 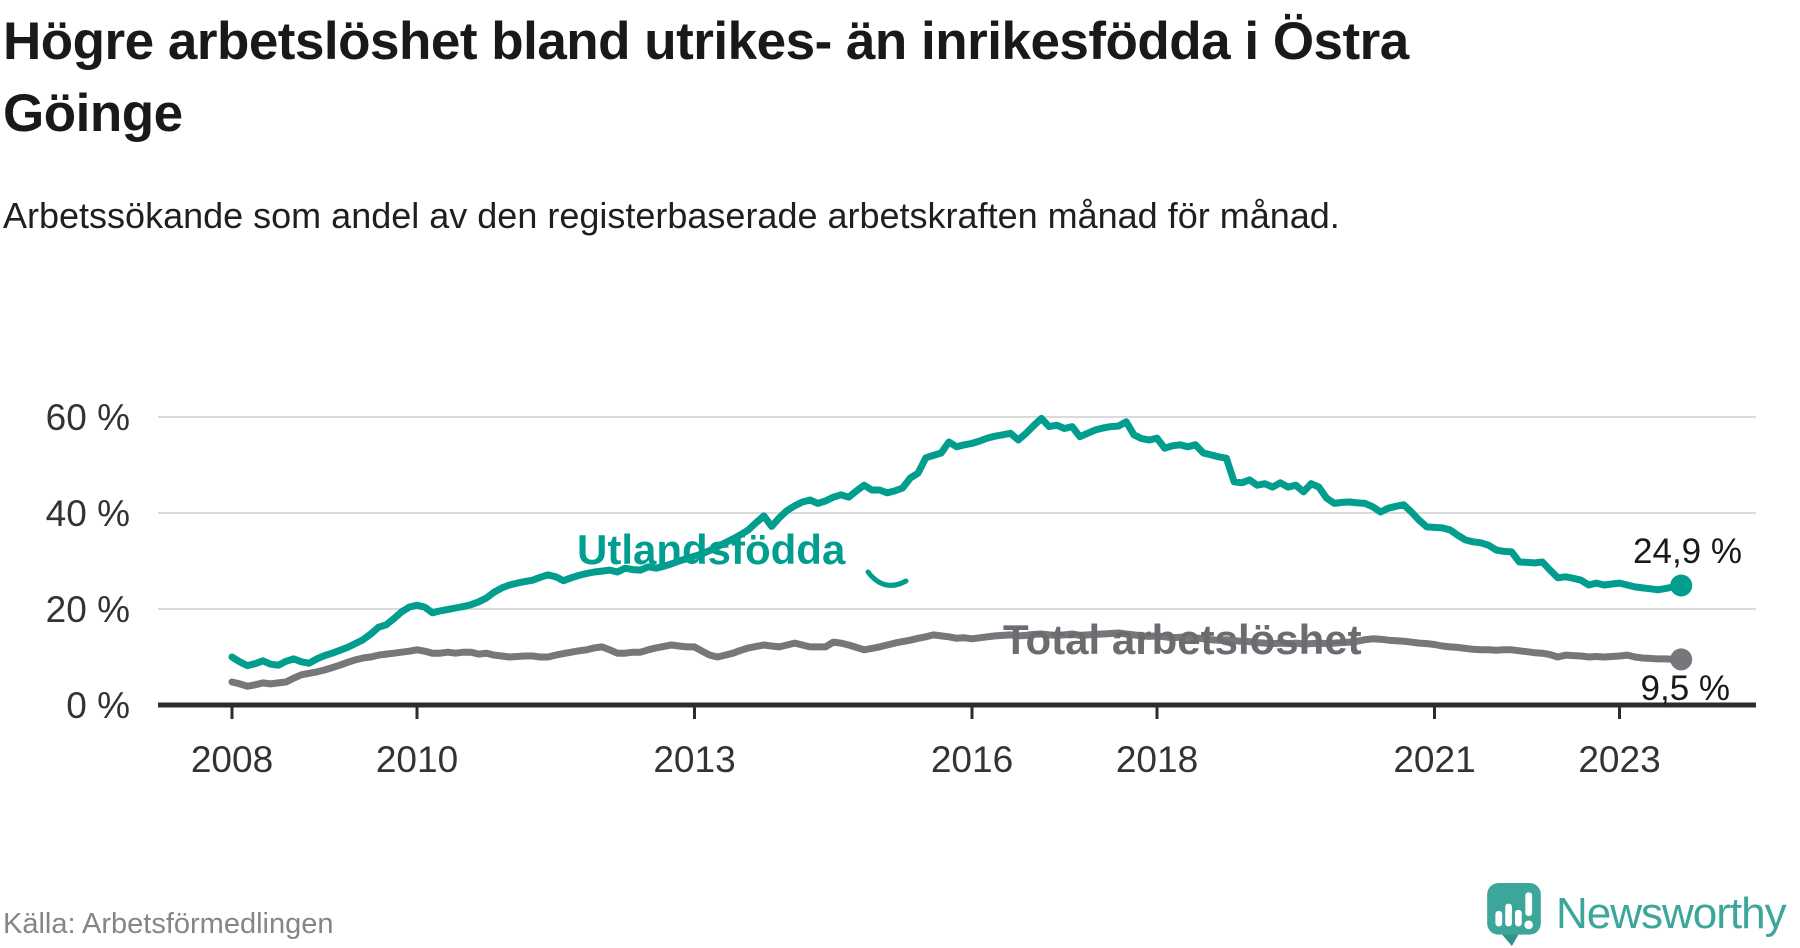 What do you see at coordinates (88, 561) in the screenshot?
I see `y-axis-labels: 0 % 20 % 40 % 60 %` at bounding box center [88, 561].